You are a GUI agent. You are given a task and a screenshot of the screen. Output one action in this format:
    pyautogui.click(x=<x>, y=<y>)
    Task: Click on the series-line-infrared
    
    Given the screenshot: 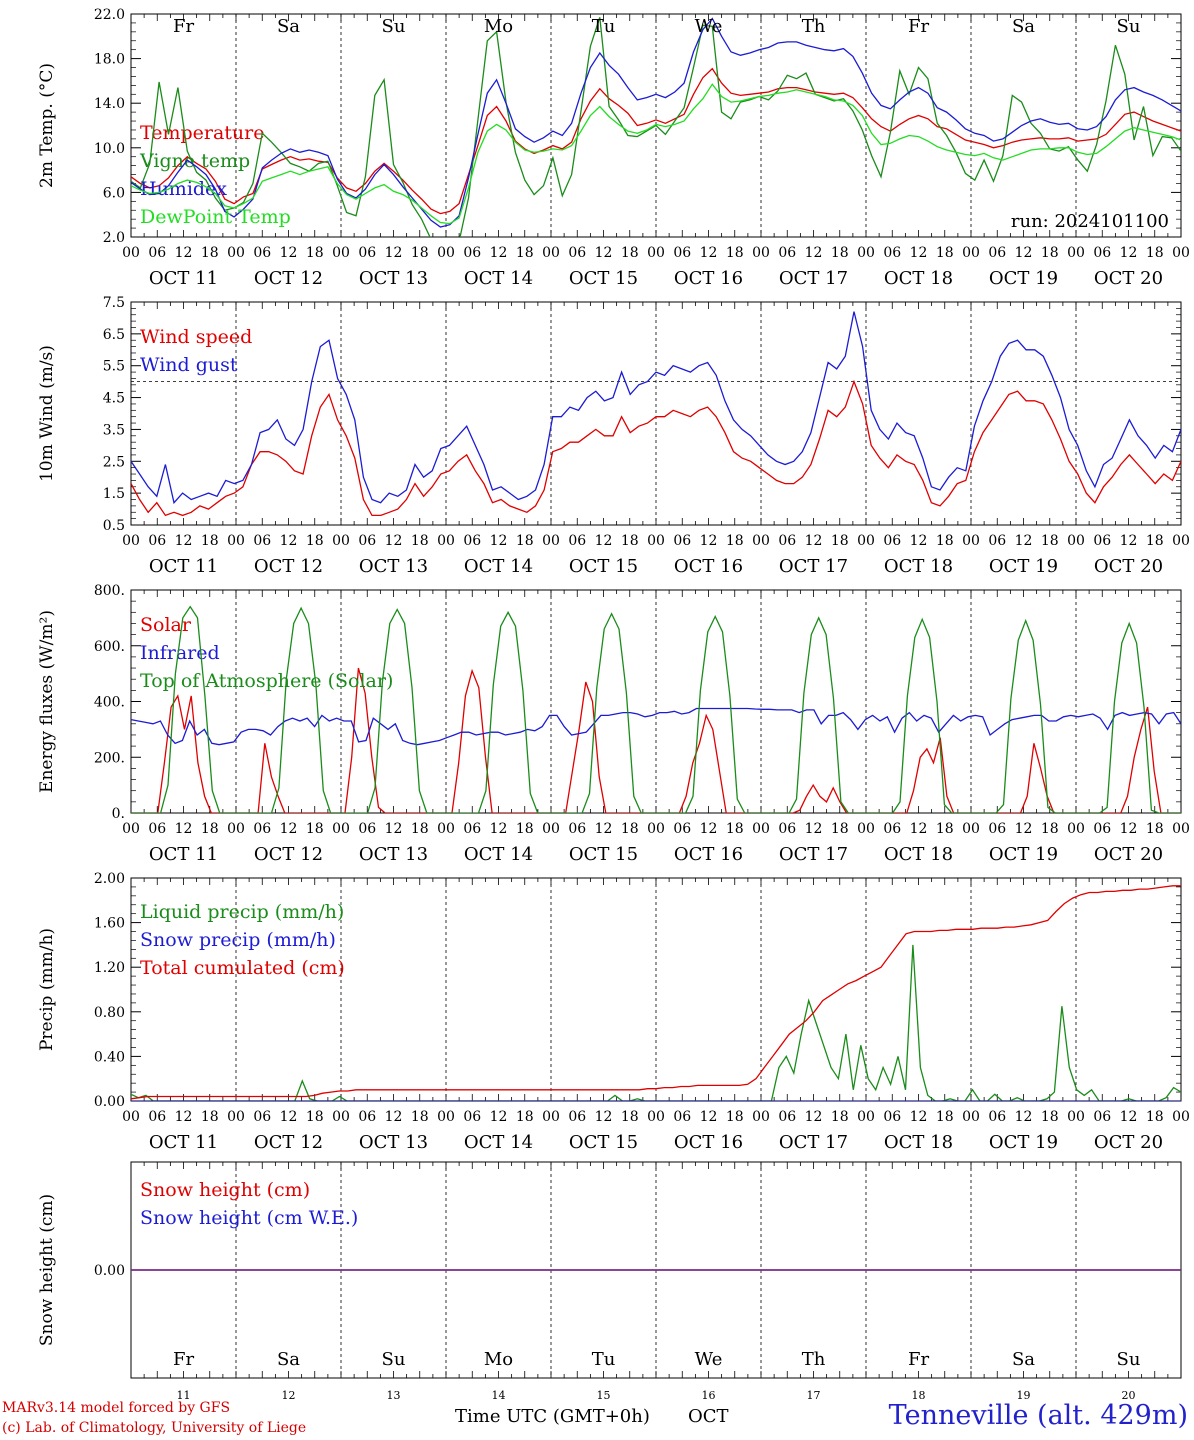 What is the action you would take?
    pyautogui.click(x=656, y=726)
    